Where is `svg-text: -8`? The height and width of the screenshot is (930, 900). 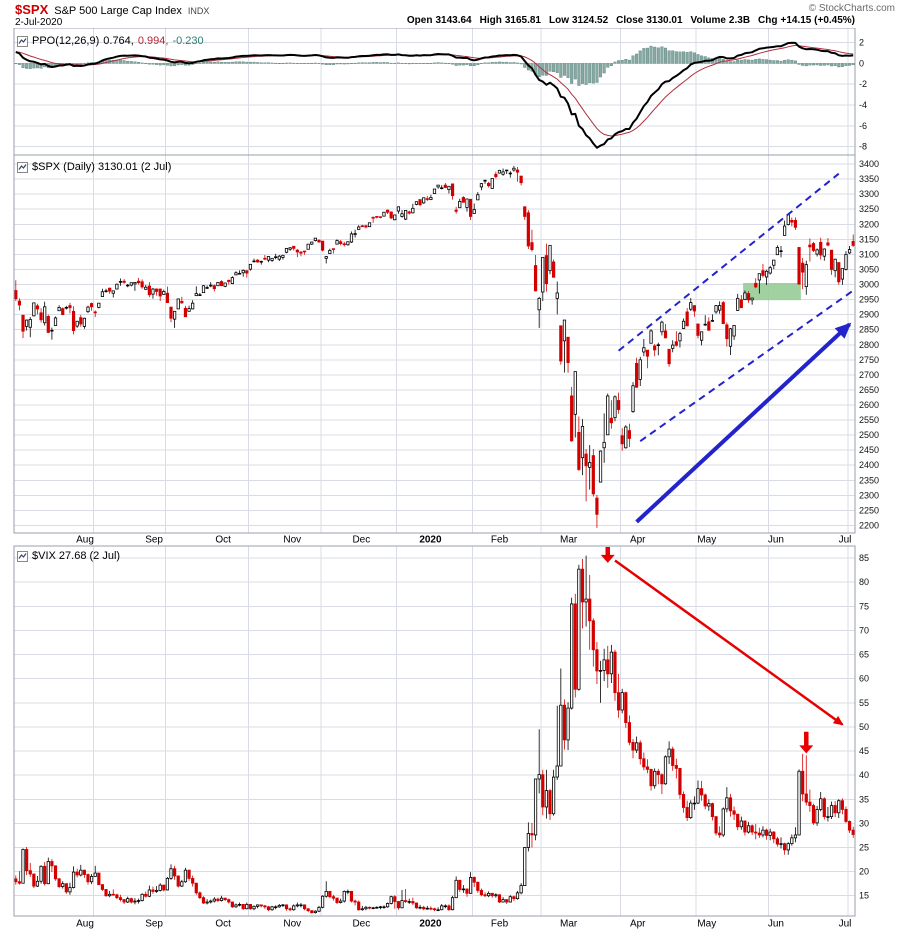
svg-text: -8 is located at coordinates (863, 147).